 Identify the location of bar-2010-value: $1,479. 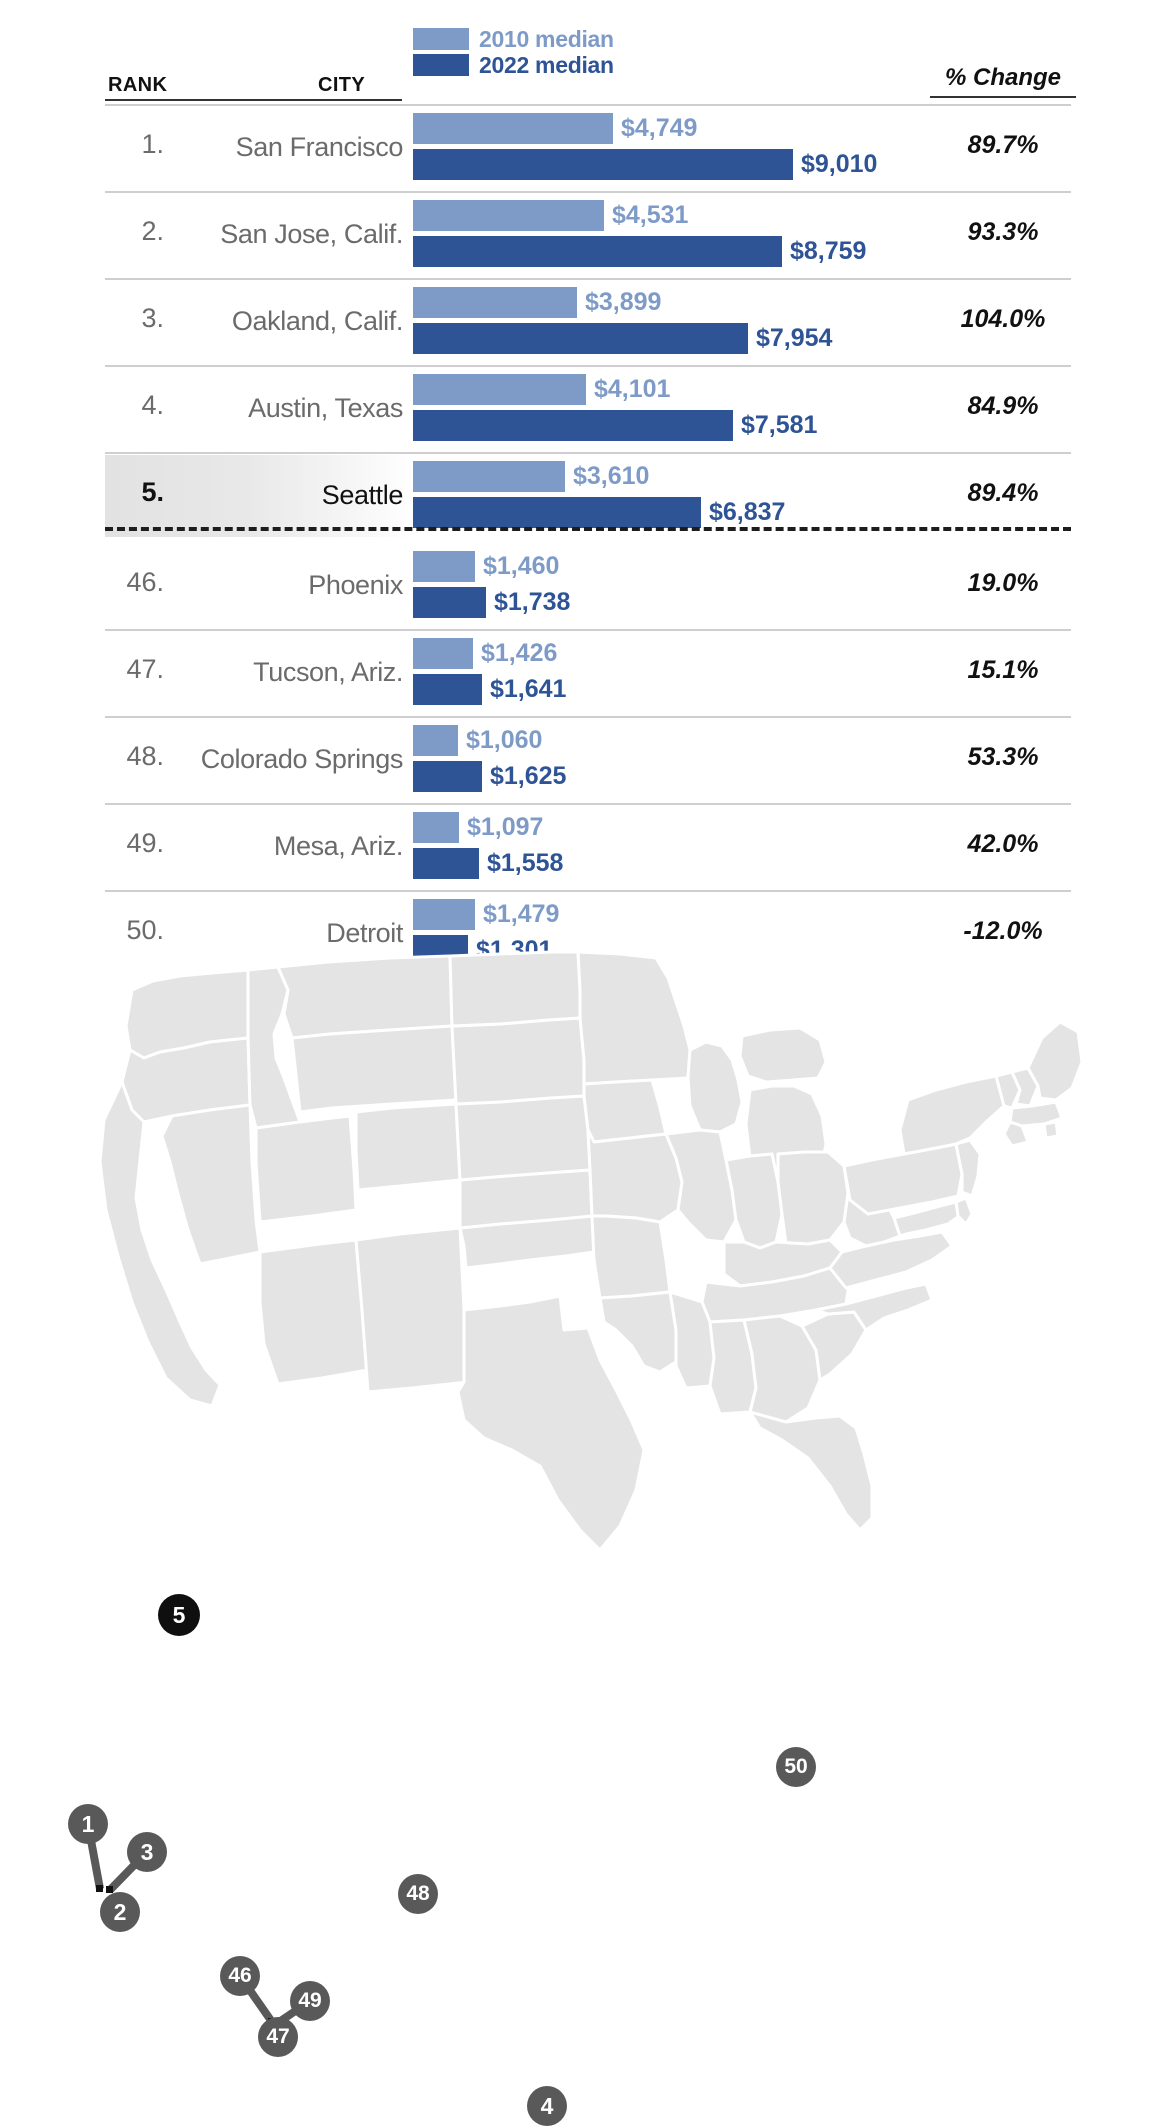
(521, 914).